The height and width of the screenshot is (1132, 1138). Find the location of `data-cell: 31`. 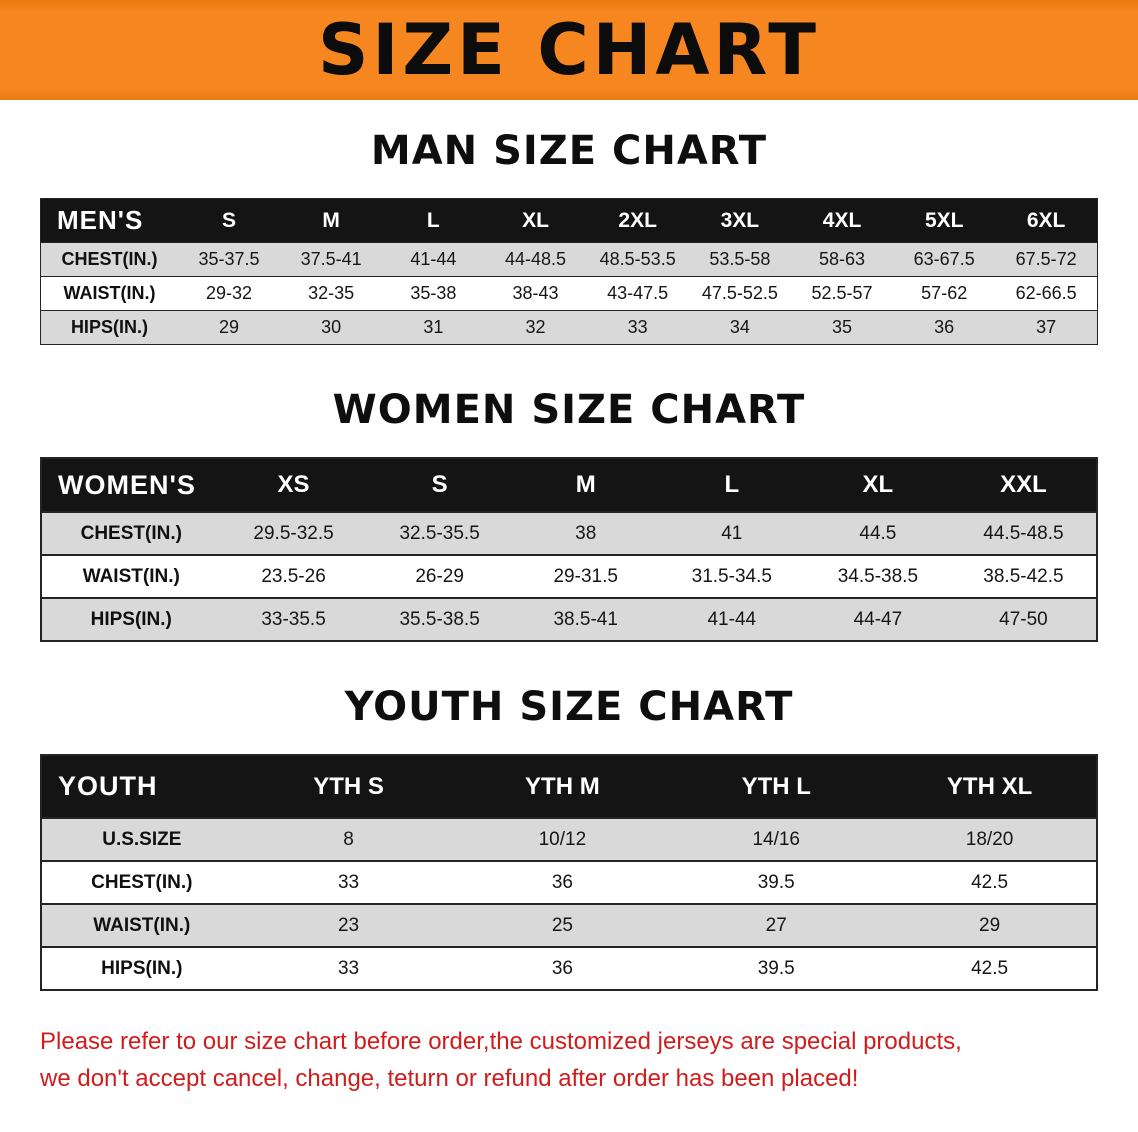

data-cell: 31 is located at coordinates (433, 327).